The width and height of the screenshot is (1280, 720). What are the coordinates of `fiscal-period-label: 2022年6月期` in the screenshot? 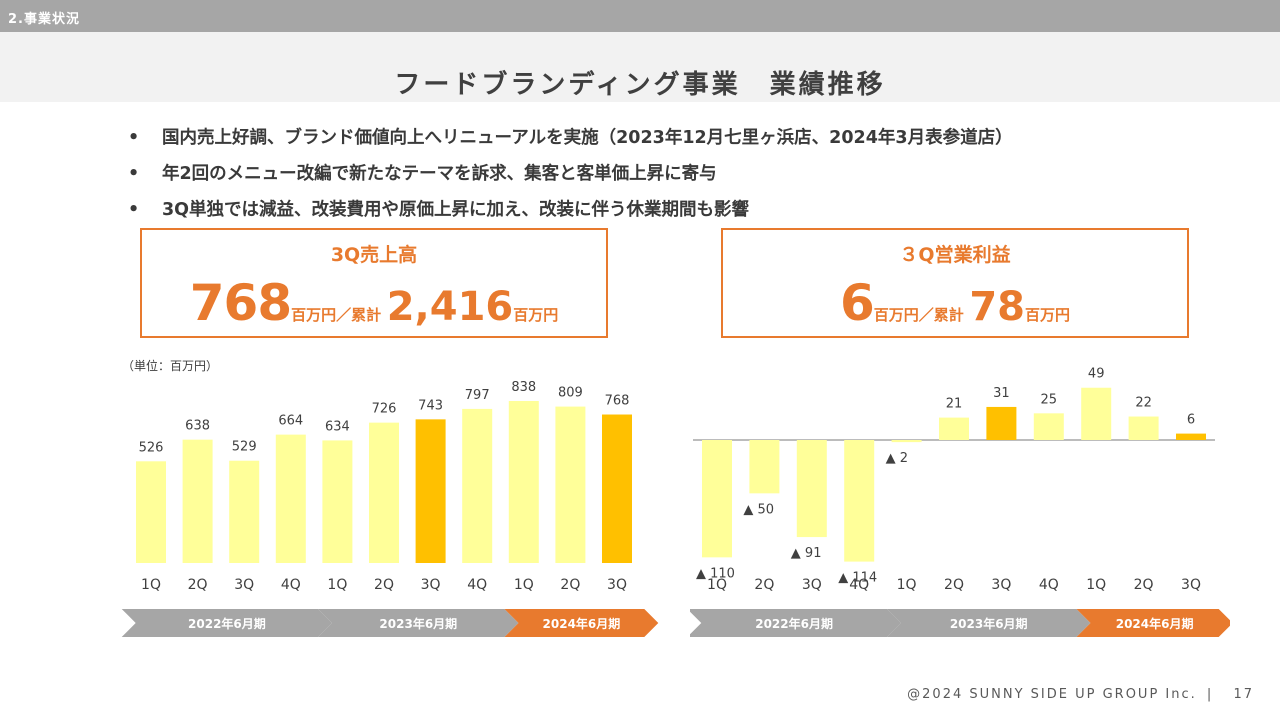 It's located at (794, 623).